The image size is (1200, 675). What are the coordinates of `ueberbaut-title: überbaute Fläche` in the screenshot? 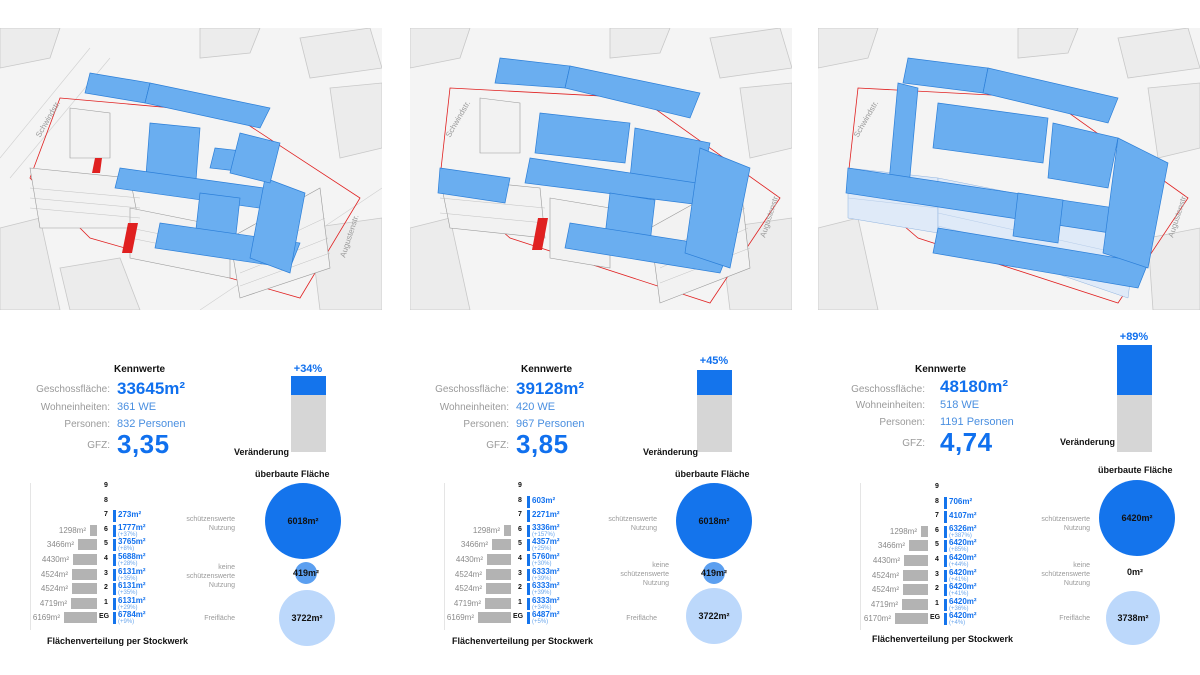 It's located at (292, 474).